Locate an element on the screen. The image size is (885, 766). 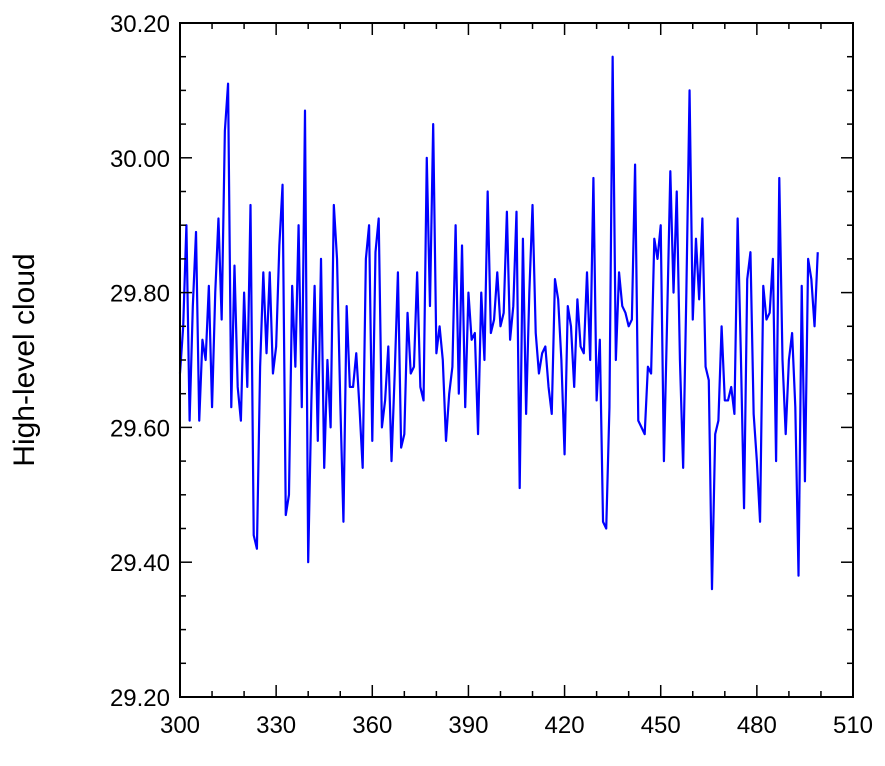
x-tick-label: 480 is located at coordinates (757, 725).